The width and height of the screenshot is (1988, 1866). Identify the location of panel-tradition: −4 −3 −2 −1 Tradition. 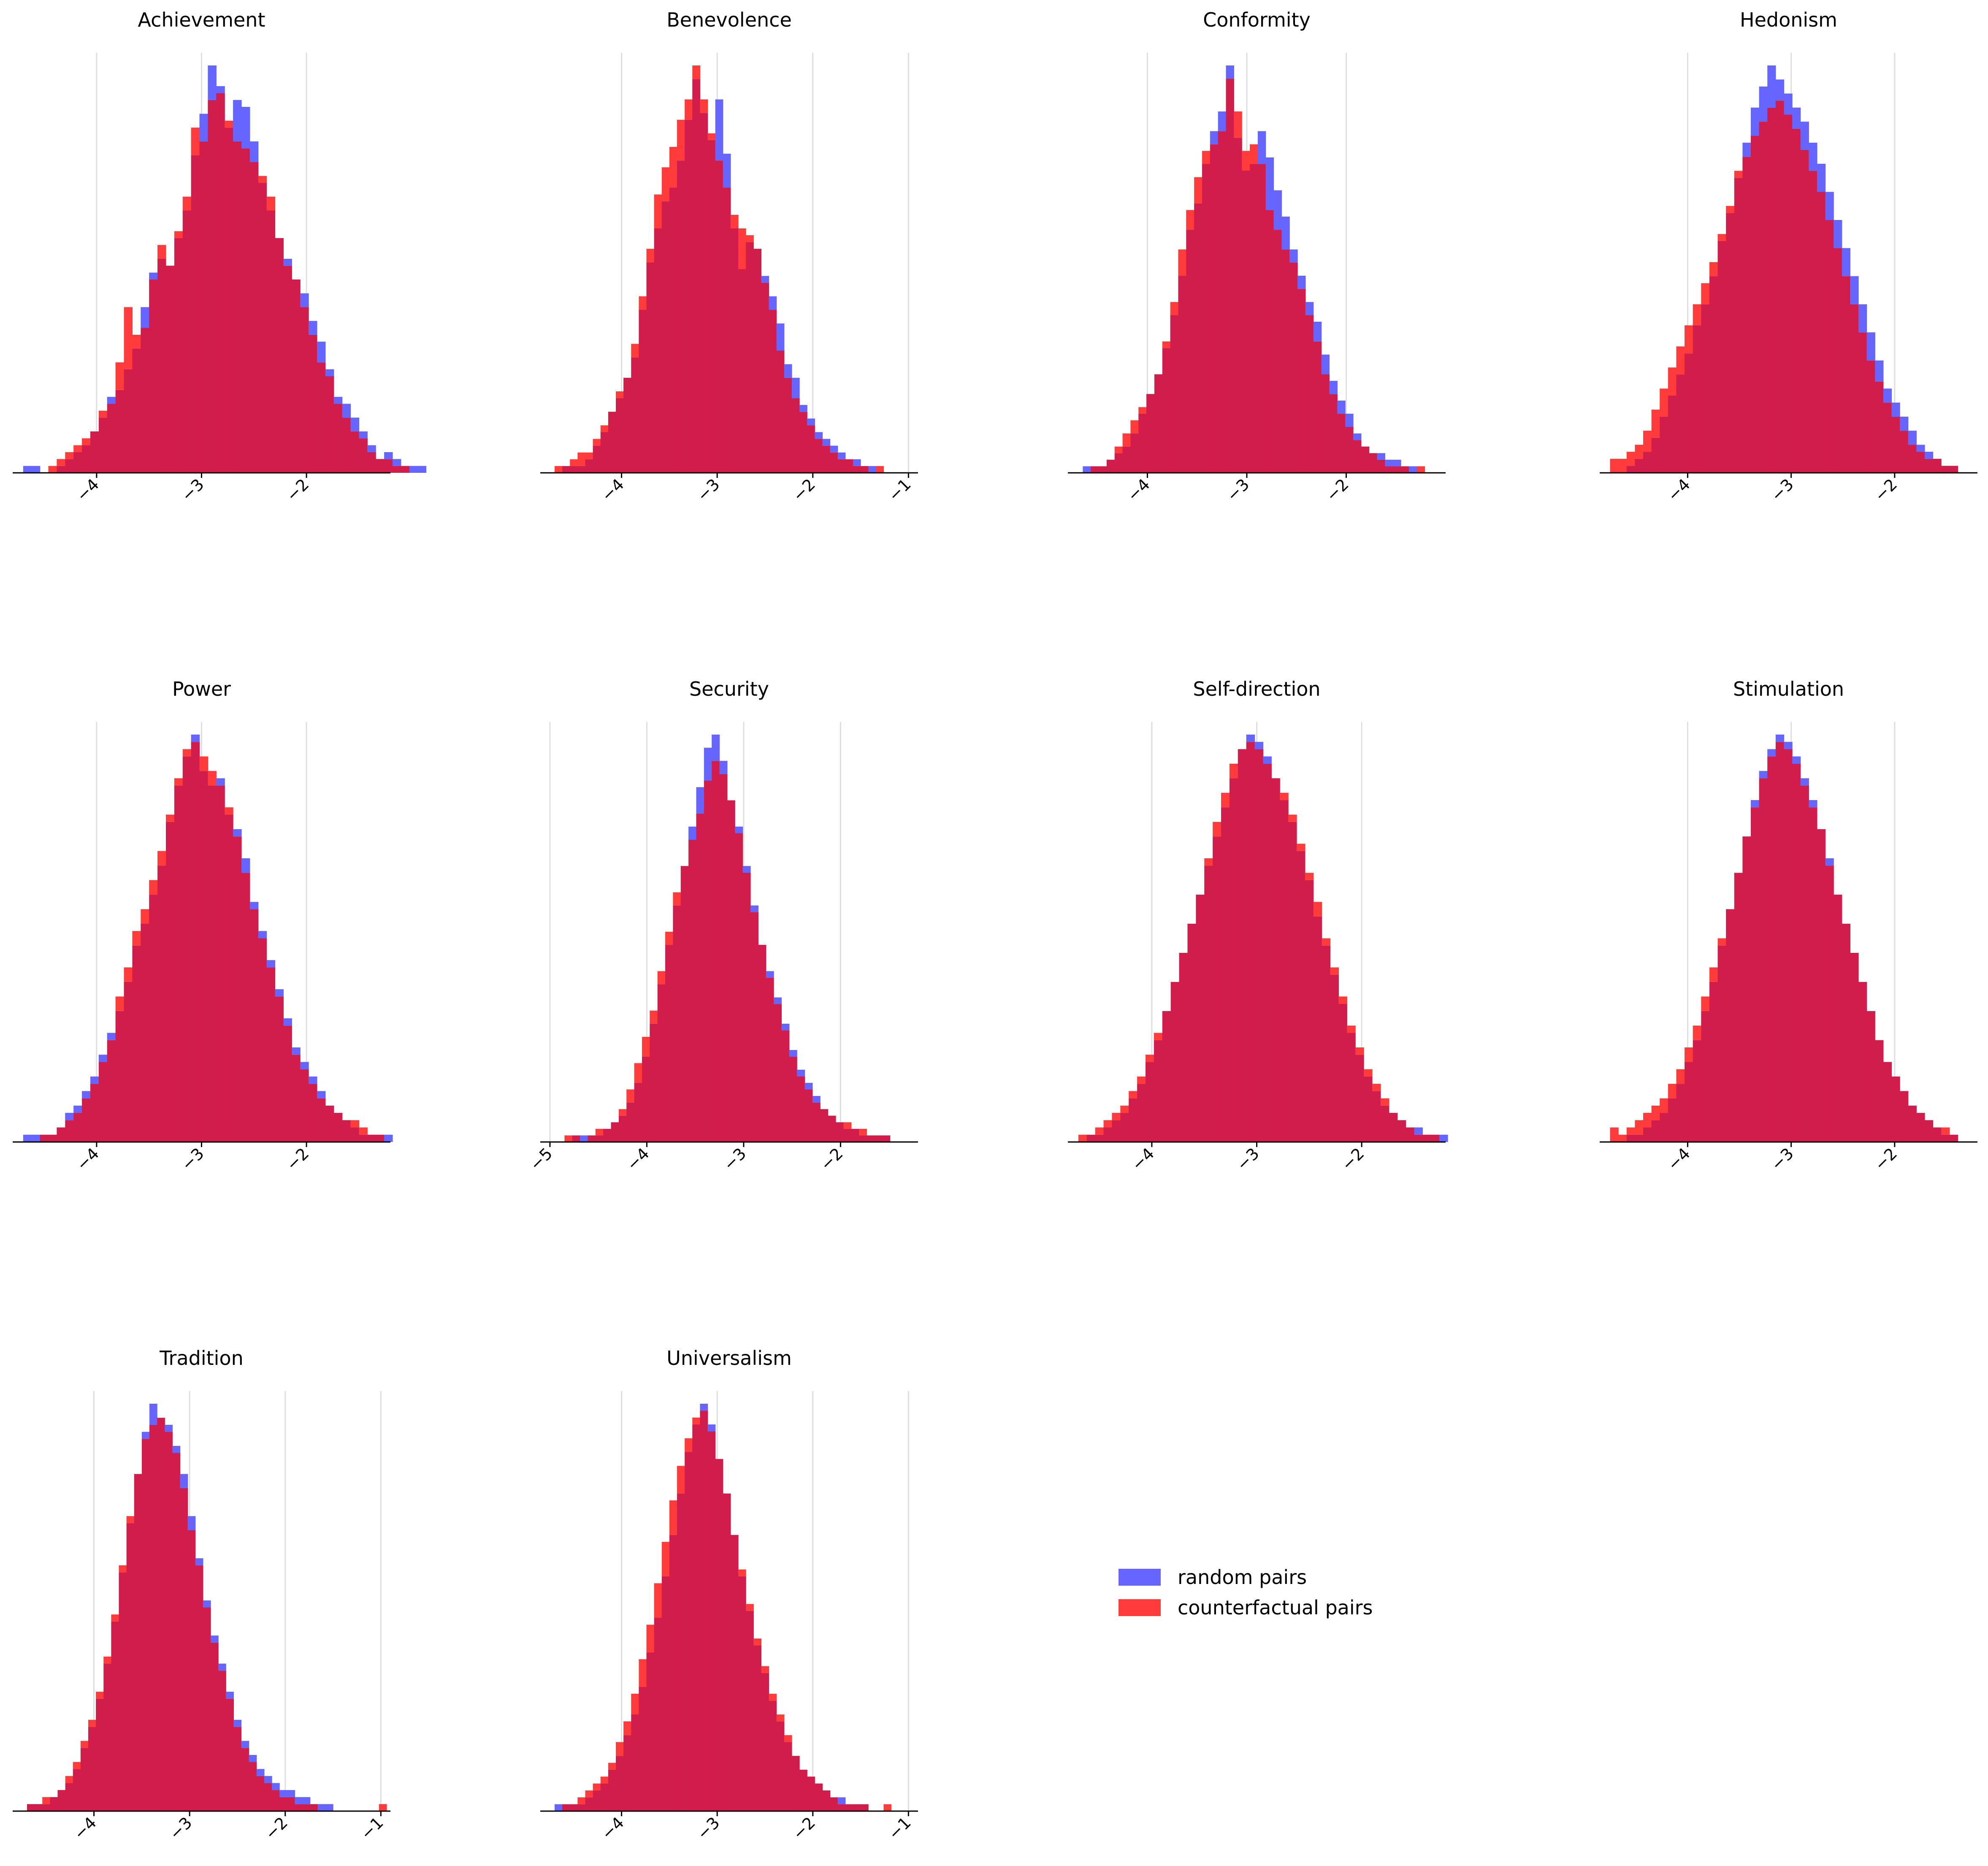
(201, 1595).